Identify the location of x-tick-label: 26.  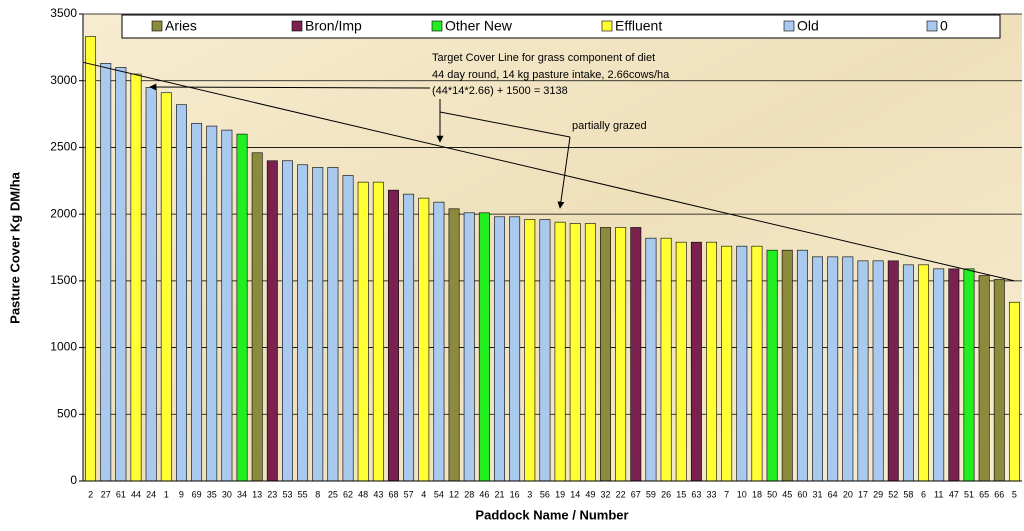
(666, 494).